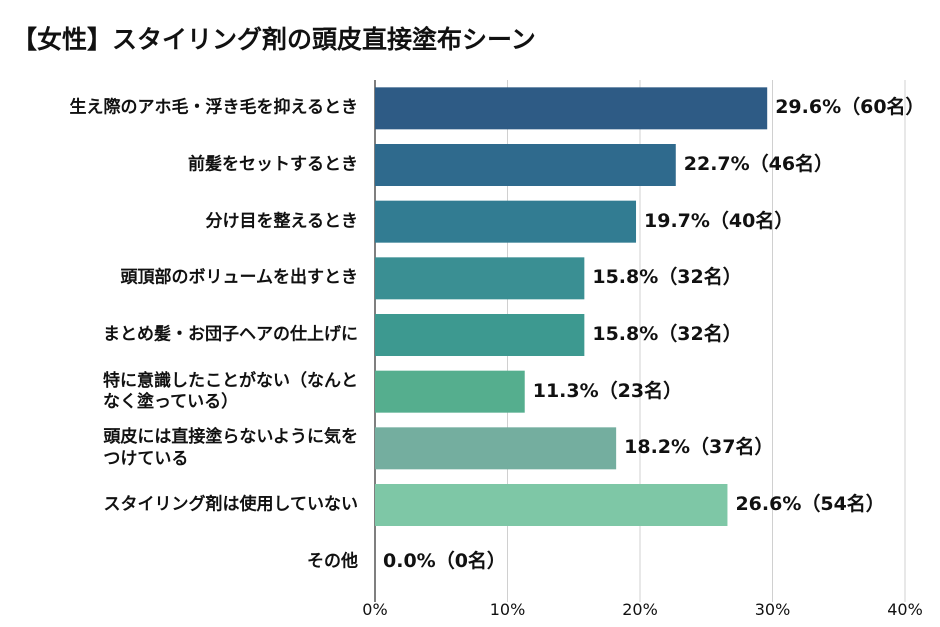  I want to click on y-tick-label: まとめ髪・お団子ヘアの仕上げに, so click(230, 334).